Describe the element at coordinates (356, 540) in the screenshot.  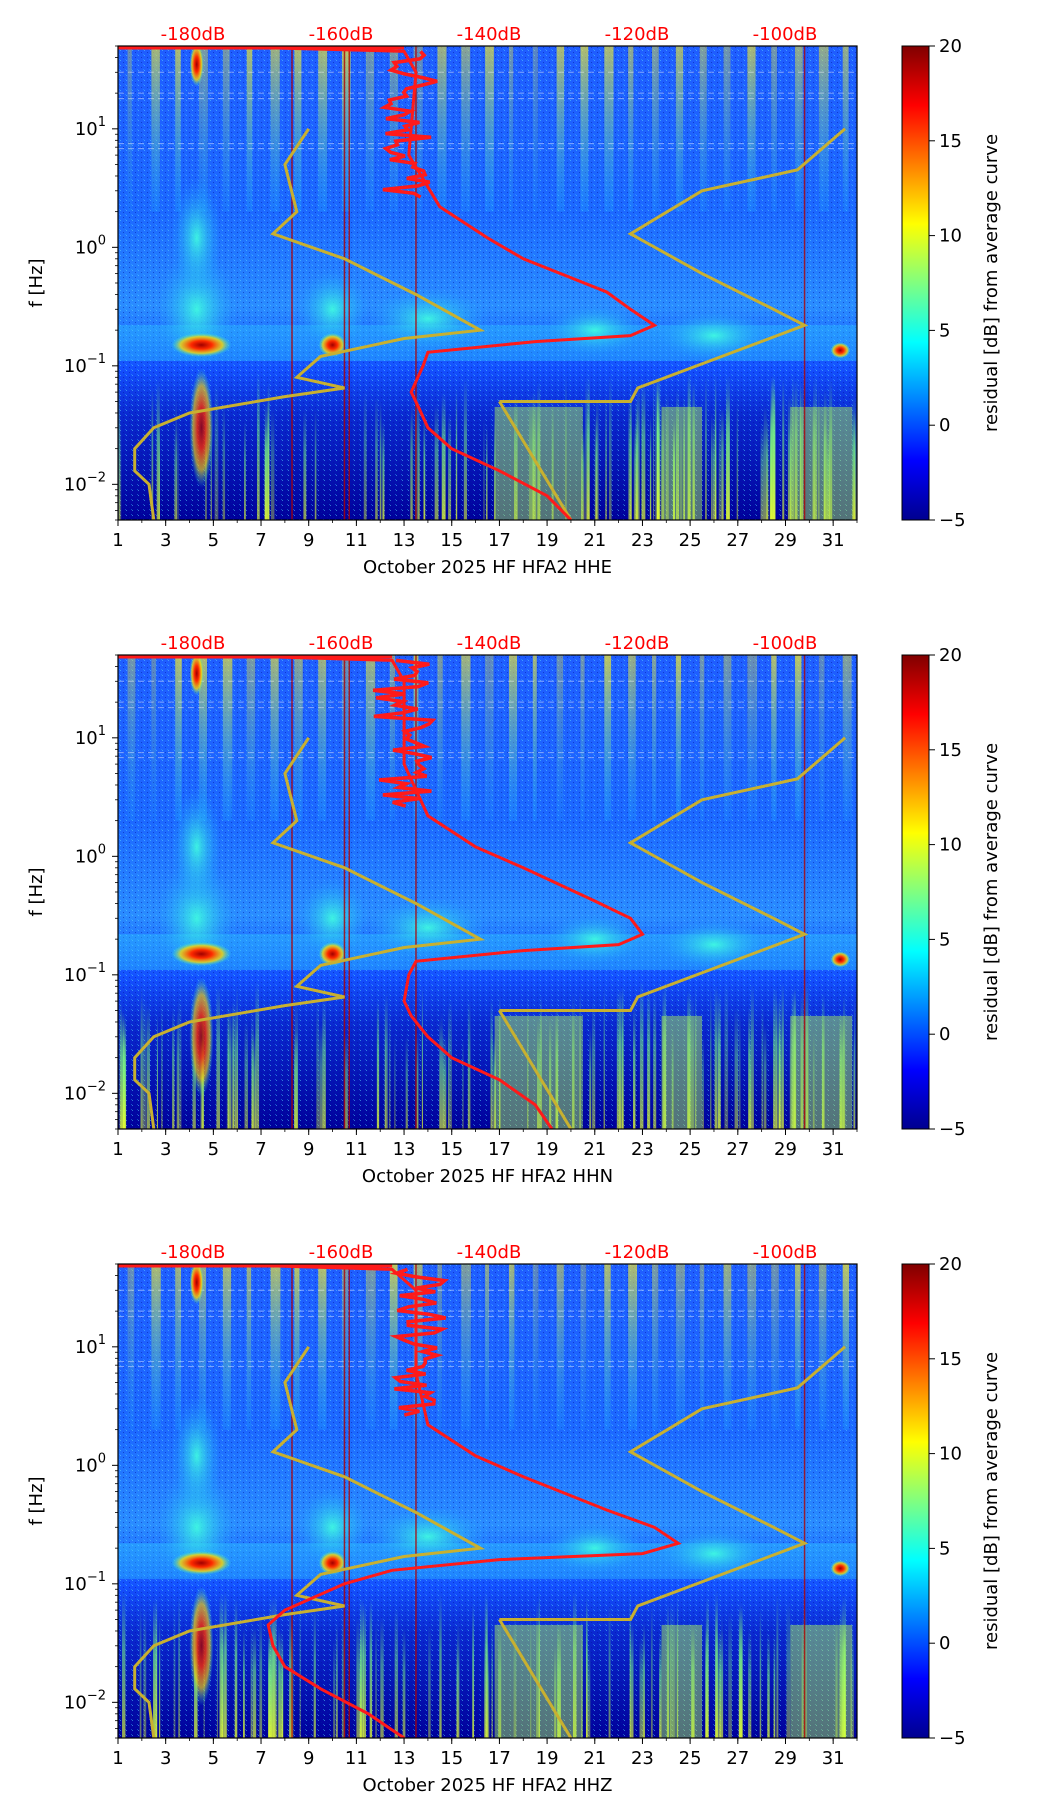
I see `x-tick-label: 11` at that location.